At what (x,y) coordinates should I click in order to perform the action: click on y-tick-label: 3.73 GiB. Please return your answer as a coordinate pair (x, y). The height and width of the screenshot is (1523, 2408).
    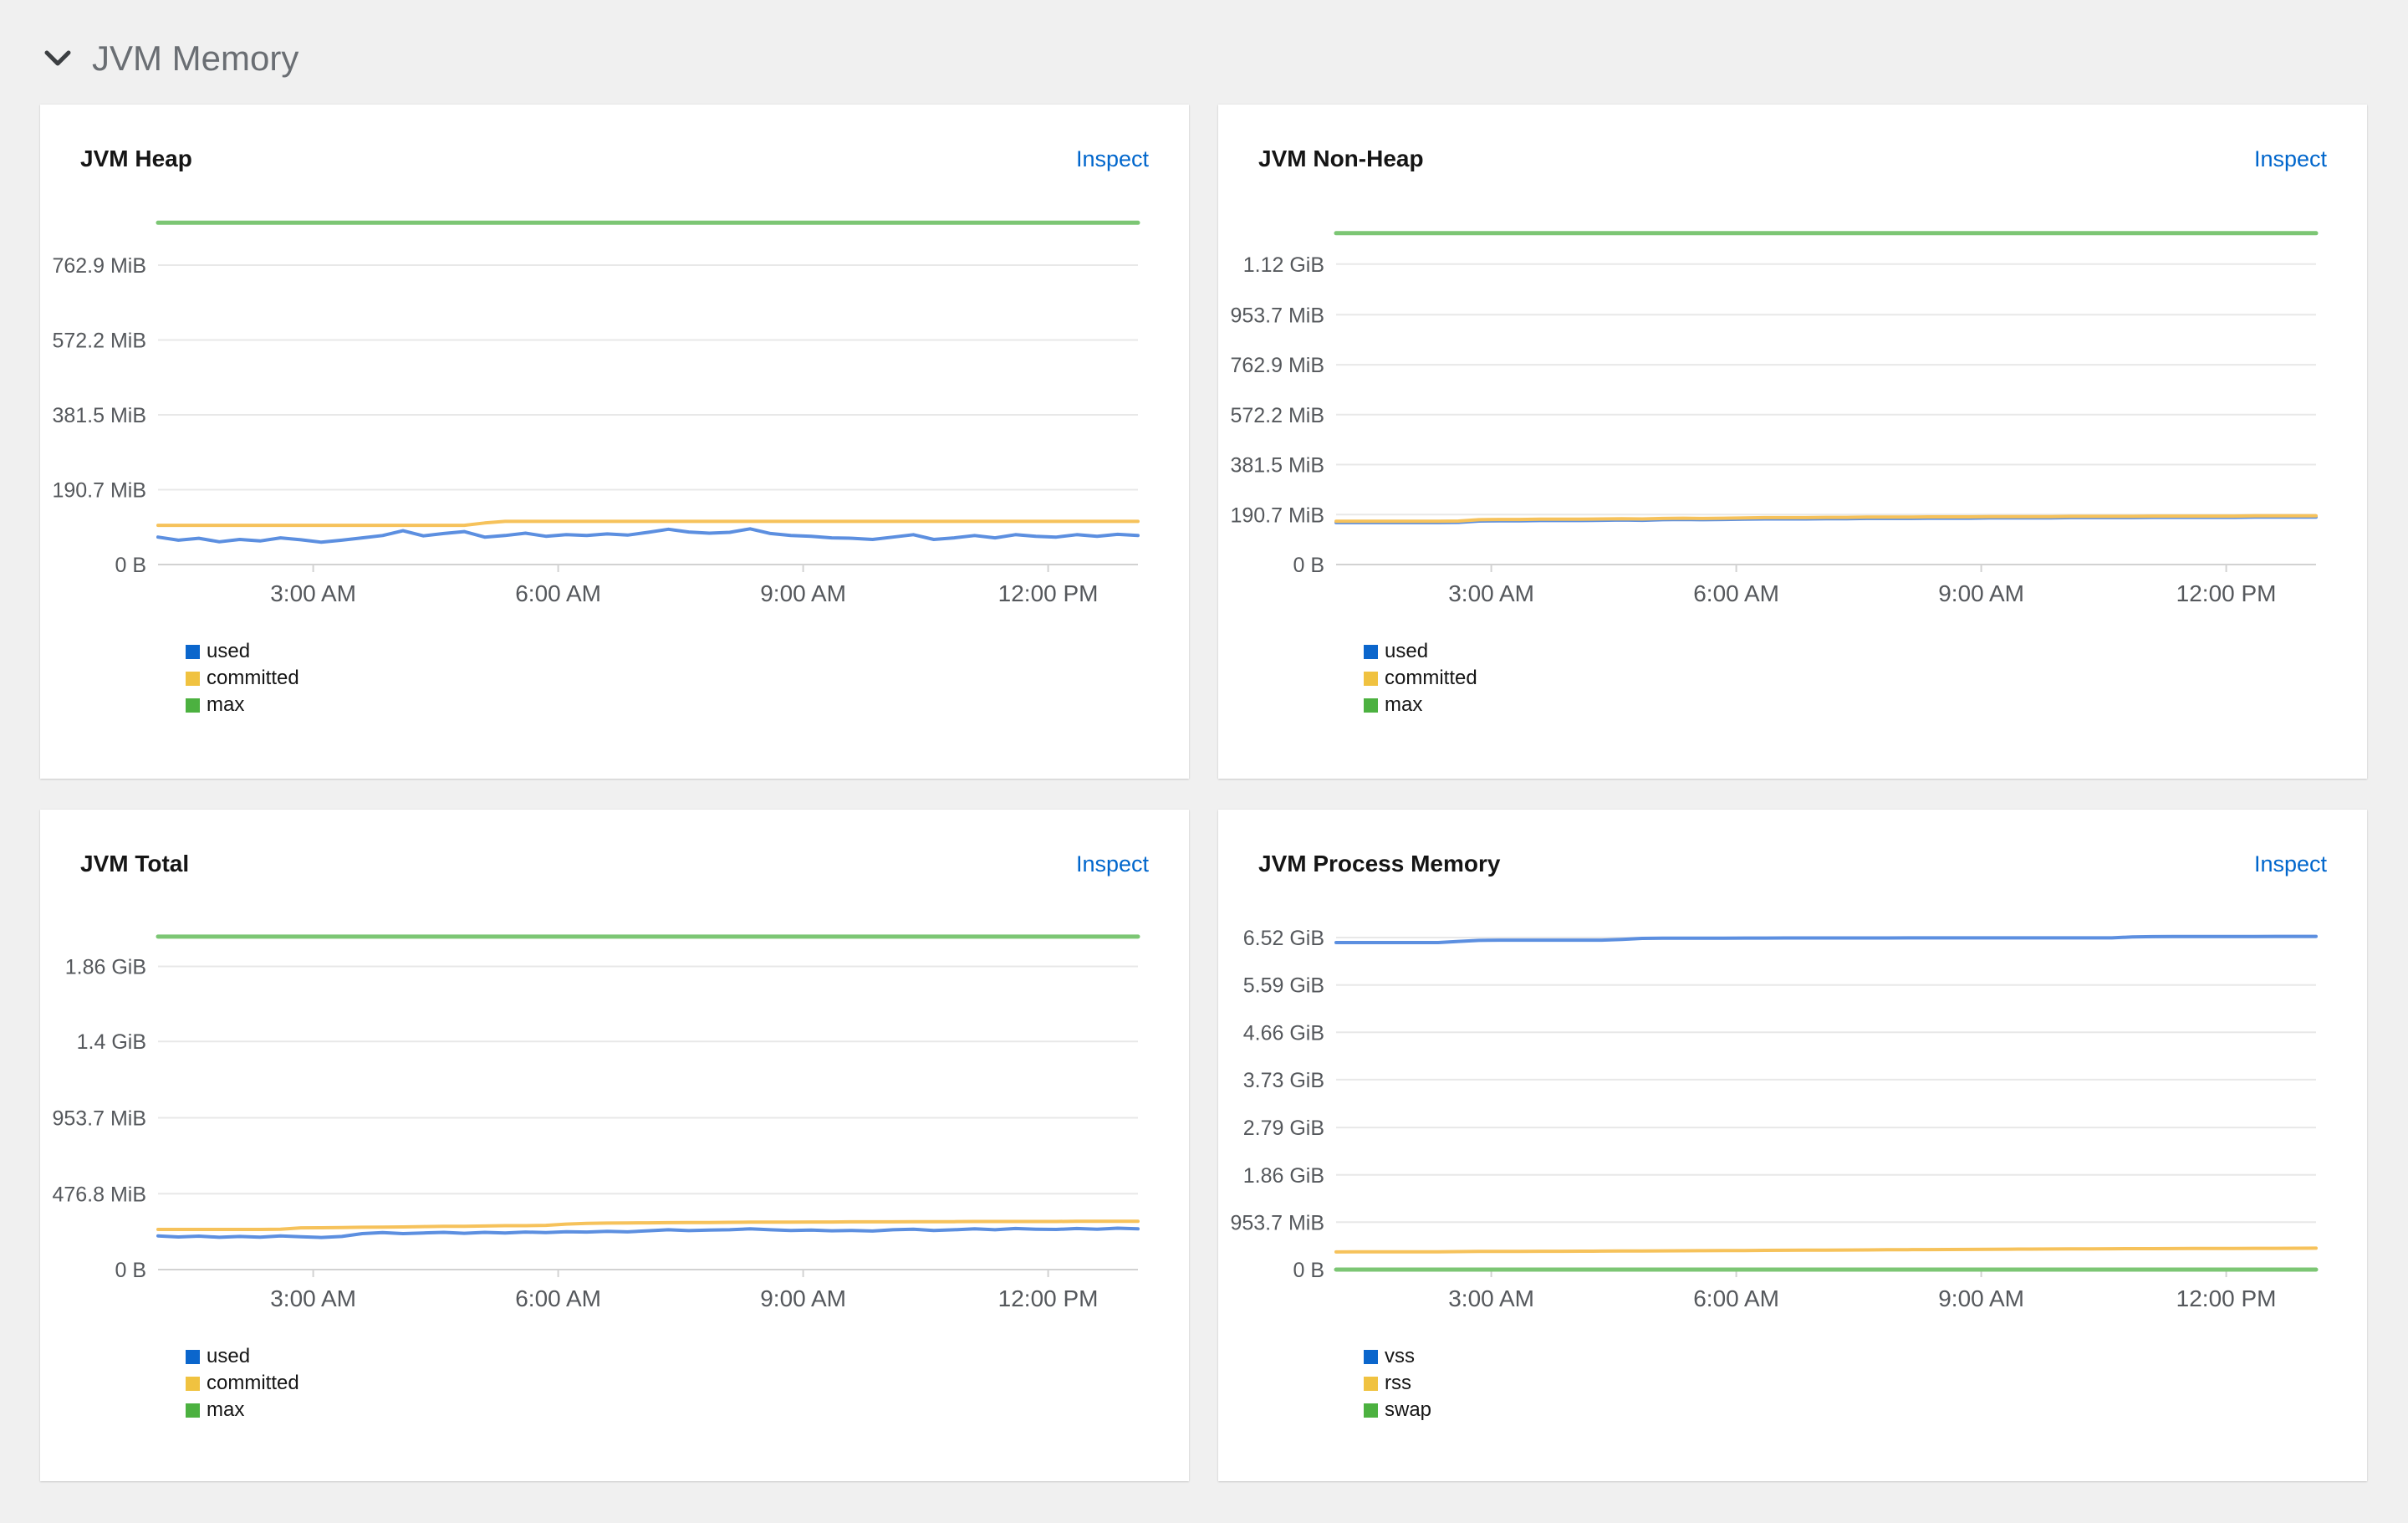
    Looking at the image, I should click on (1283, 1080).